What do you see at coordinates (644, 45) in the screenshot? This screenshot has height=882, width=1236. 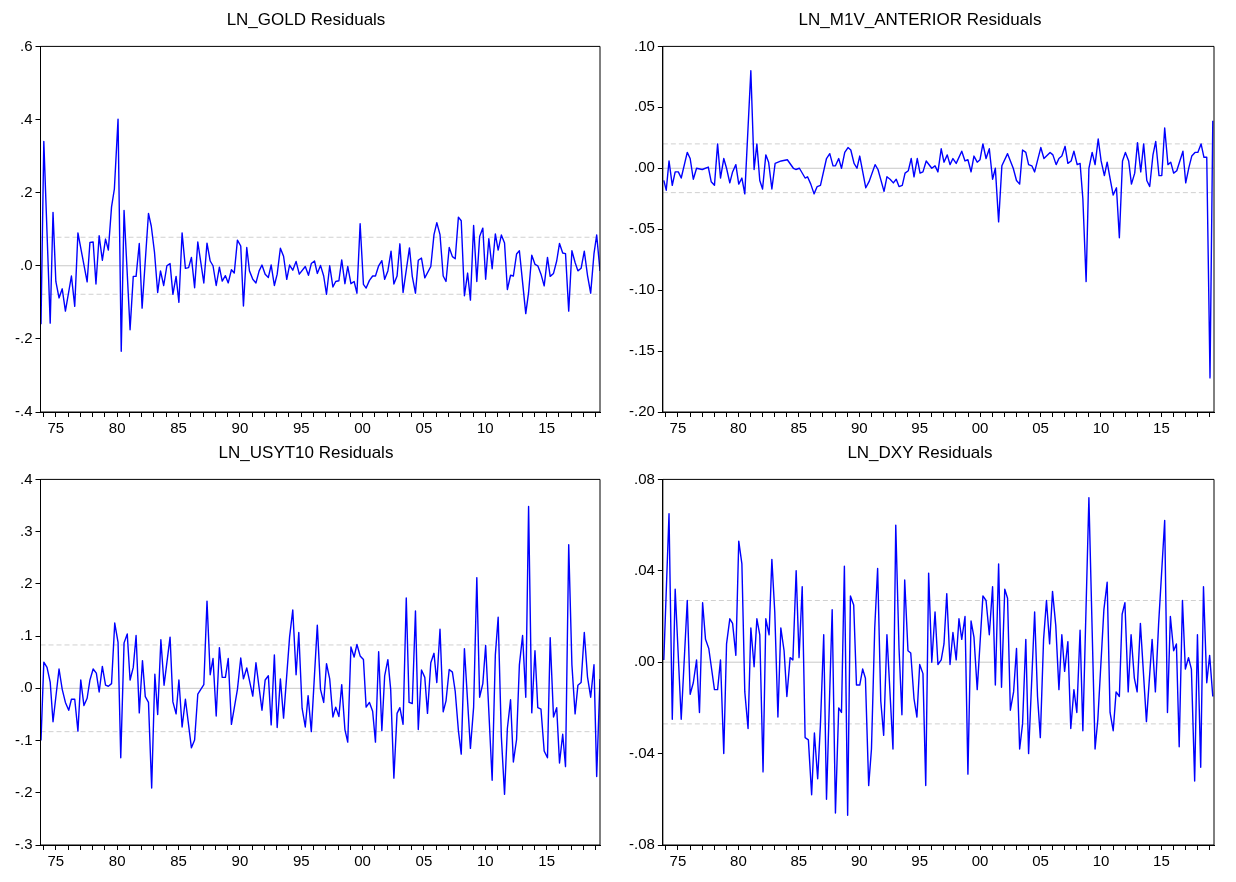 I see `y-tick-label: .10` at bounding box center [644, 45].